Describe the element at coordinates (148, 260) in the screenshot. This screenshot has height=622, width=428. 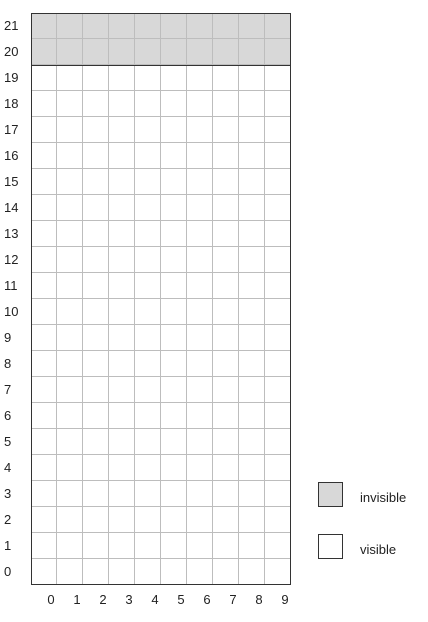
I see `cell-r12-c4` at that location.